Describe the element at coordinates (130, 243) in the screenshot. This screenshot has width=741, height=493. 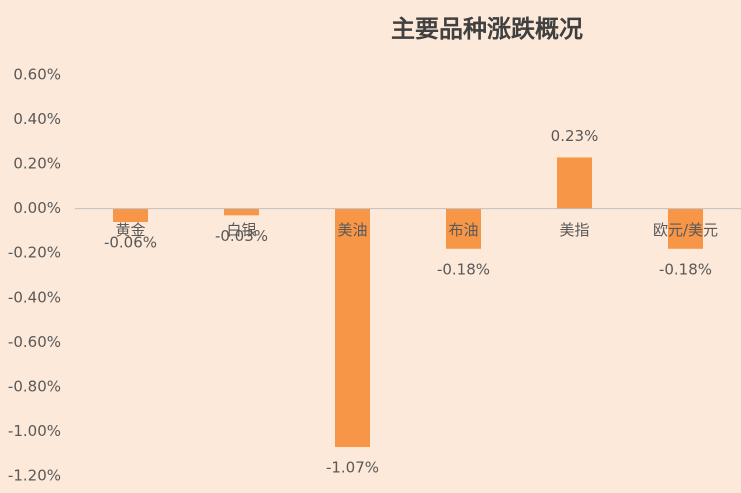
I see `data-label: -0.06%` at that location.